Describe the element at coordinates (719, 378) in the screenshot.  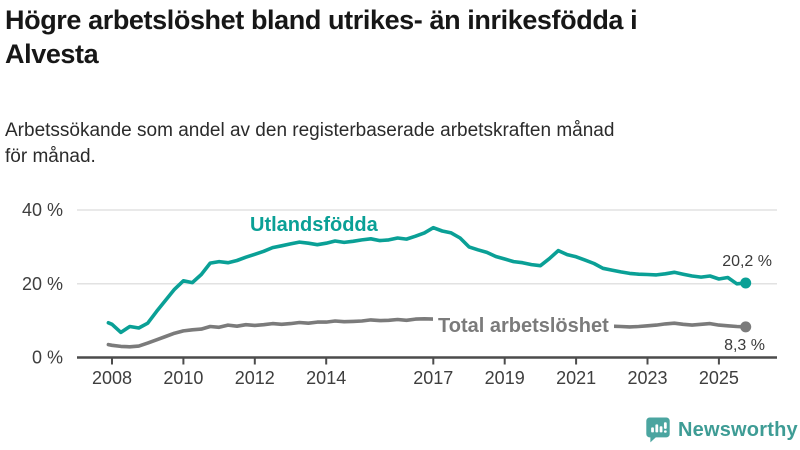
I see `x-tick-label-2025: 2025` at that location.